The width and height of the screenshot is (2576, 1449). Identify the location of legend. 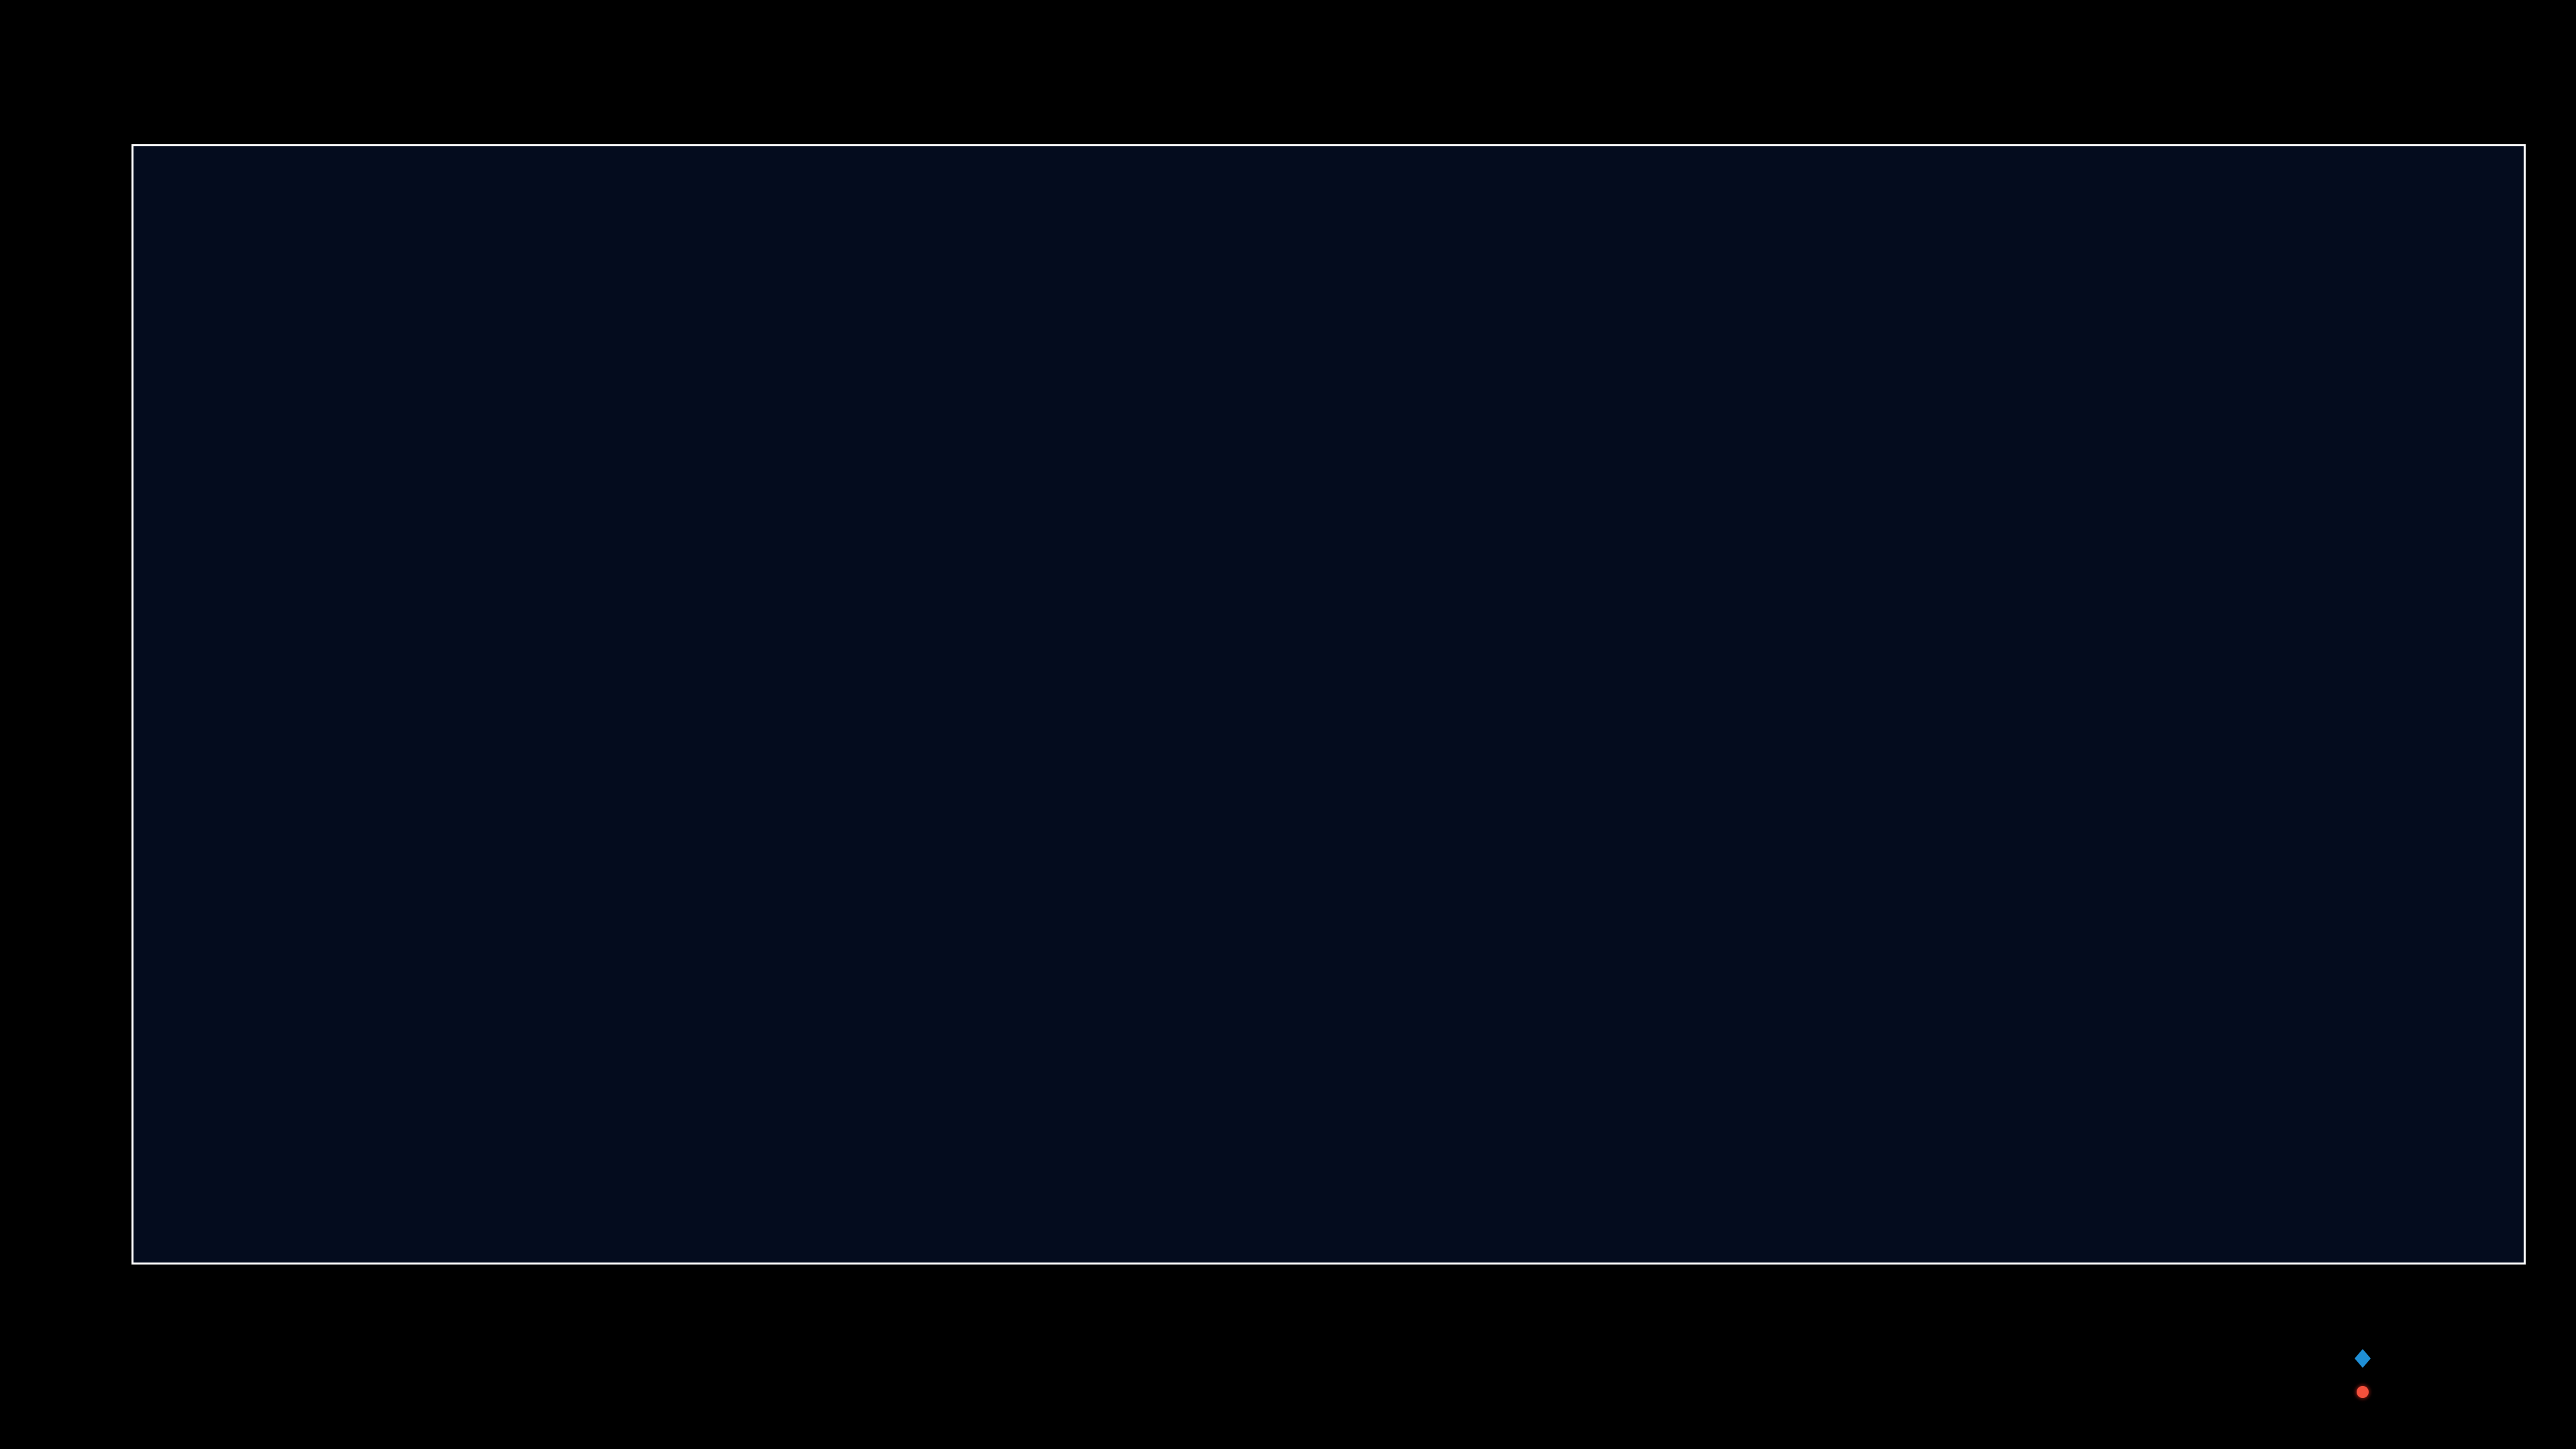
(2452, 1375).